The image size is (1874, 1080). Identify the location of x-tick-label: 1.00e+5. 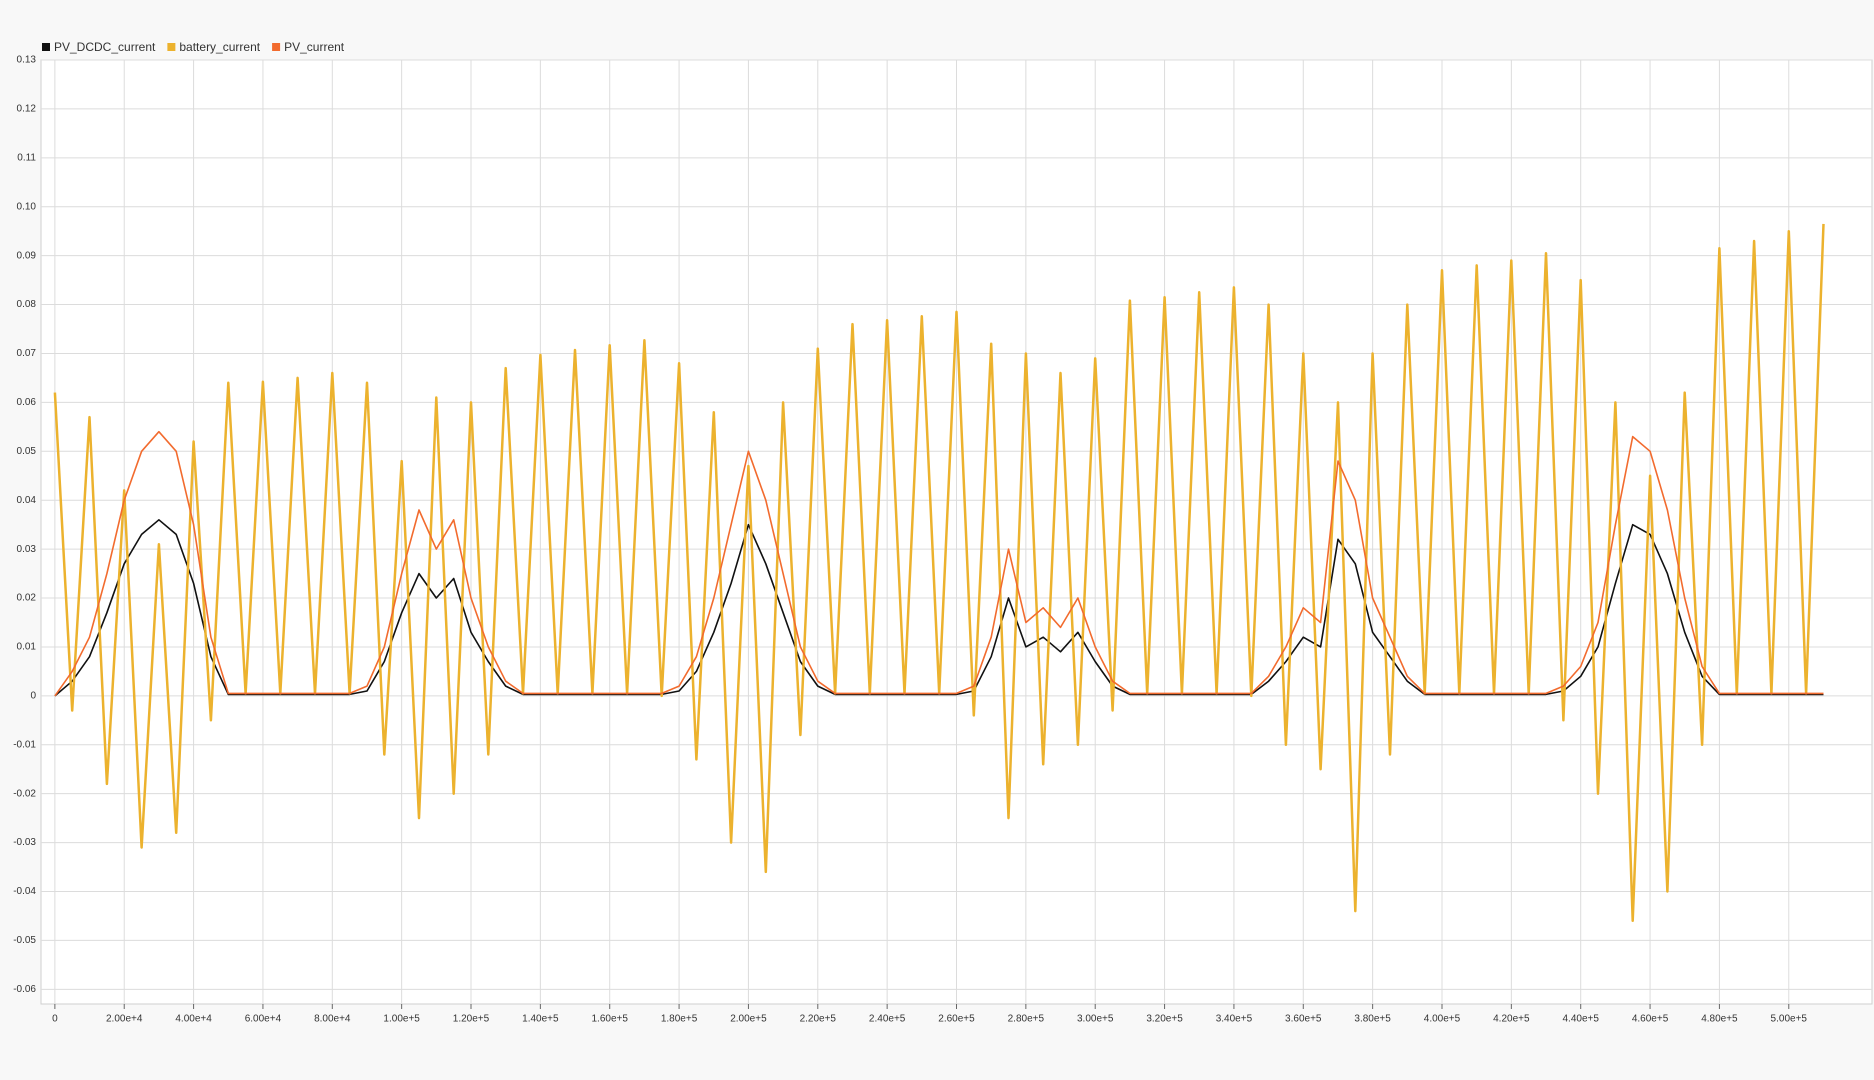
(401, 1019).